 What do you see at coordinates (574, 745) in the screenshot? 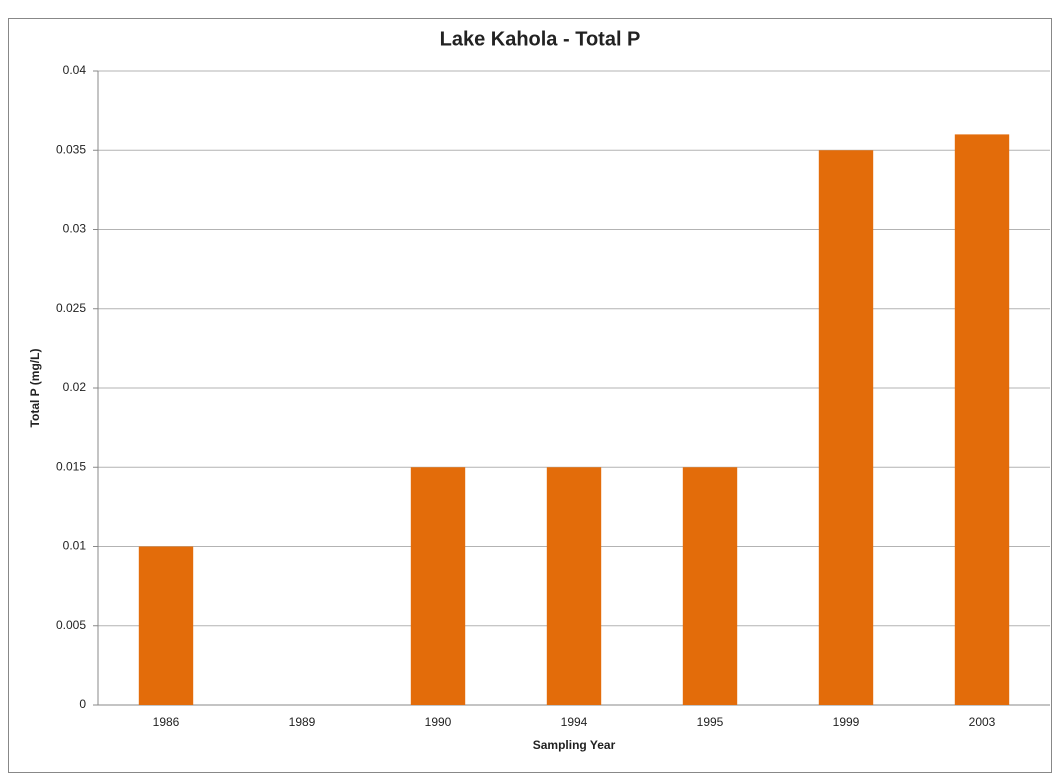
I see `x-axis-title: Sampling Year` at bounding box center [574, 745].